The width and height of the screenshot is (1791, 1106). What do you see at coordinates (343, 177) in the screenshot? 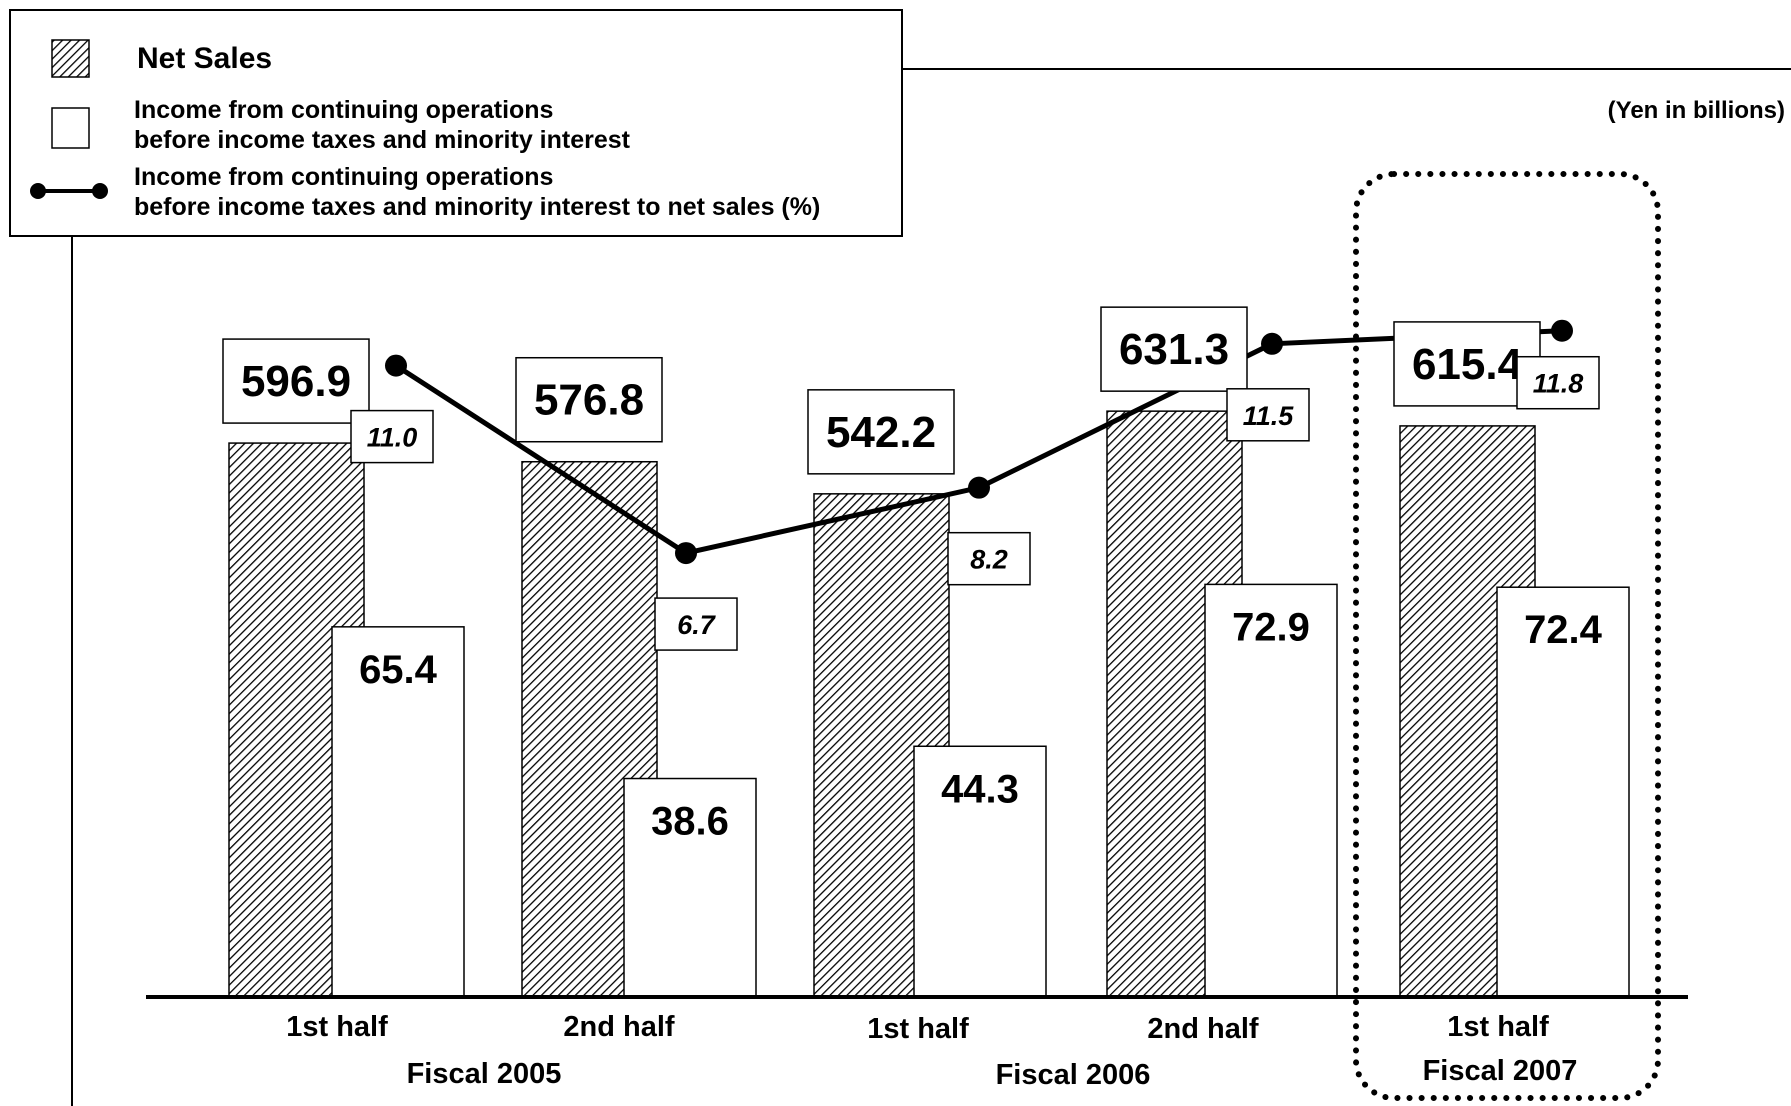
I see `legend-label-ratio-line1: Income from continuing operations` at bounding box center [343, 177].